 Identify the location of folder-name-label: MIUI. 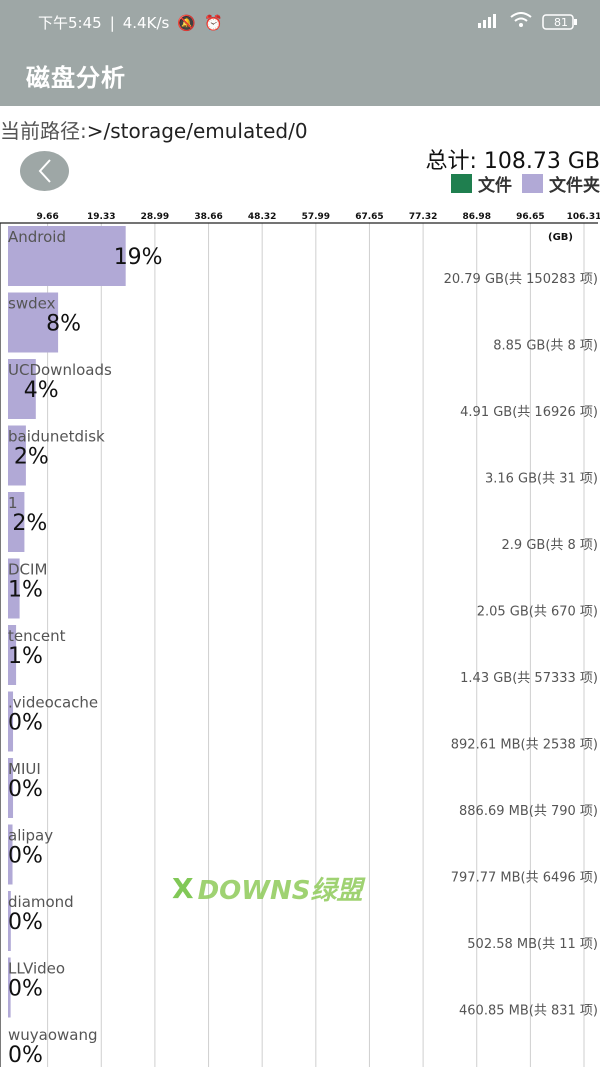
(24, 769).